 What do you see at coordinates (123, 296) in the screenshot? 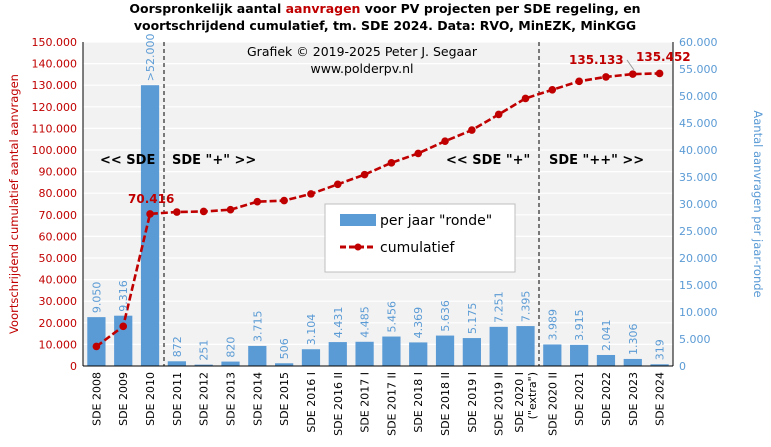
I see `bar-value-label: 9.316` at bounding box center [123, 296].